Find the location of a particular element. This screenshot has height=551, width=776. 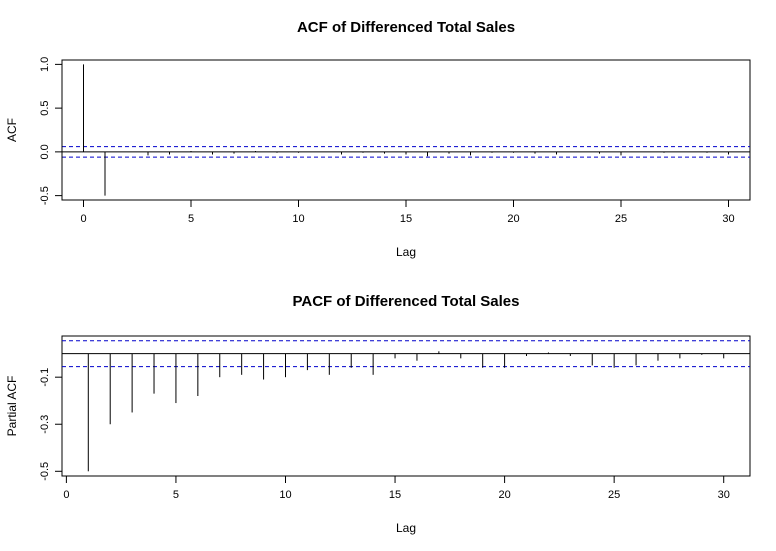

acf-x-axis: 0 5 10 15 20 25 30 is located at coordinates (407, 212).